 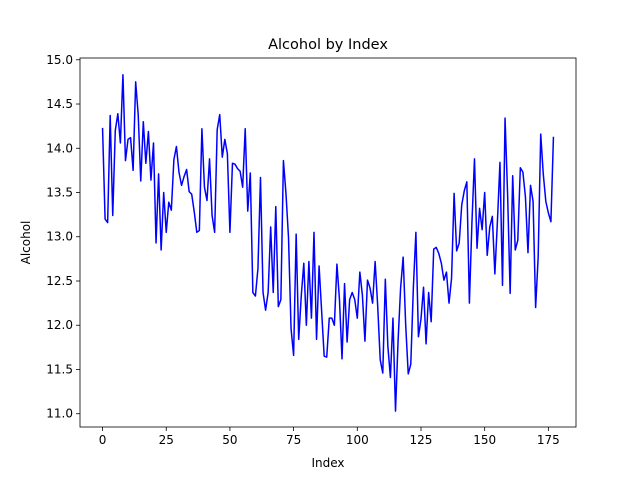 I want to click on x-tick-label: 125, so click(x=421, y=440).